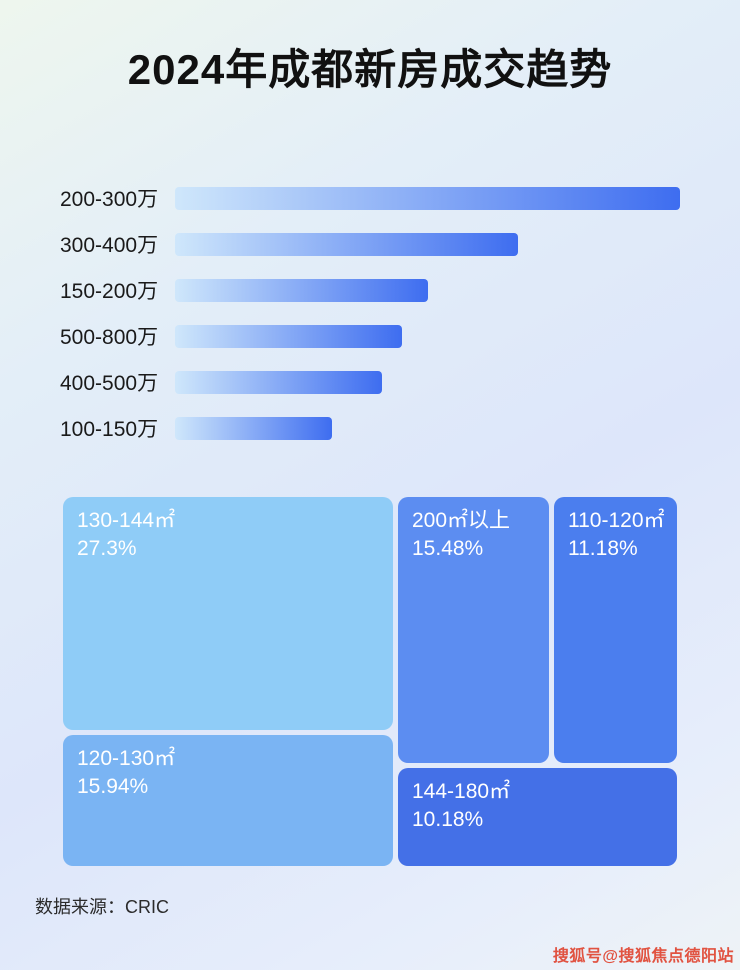  Describe the element at coordinates (126, 520) in the screenshot. I see `treemap-label: 130-144㎡` at that location.